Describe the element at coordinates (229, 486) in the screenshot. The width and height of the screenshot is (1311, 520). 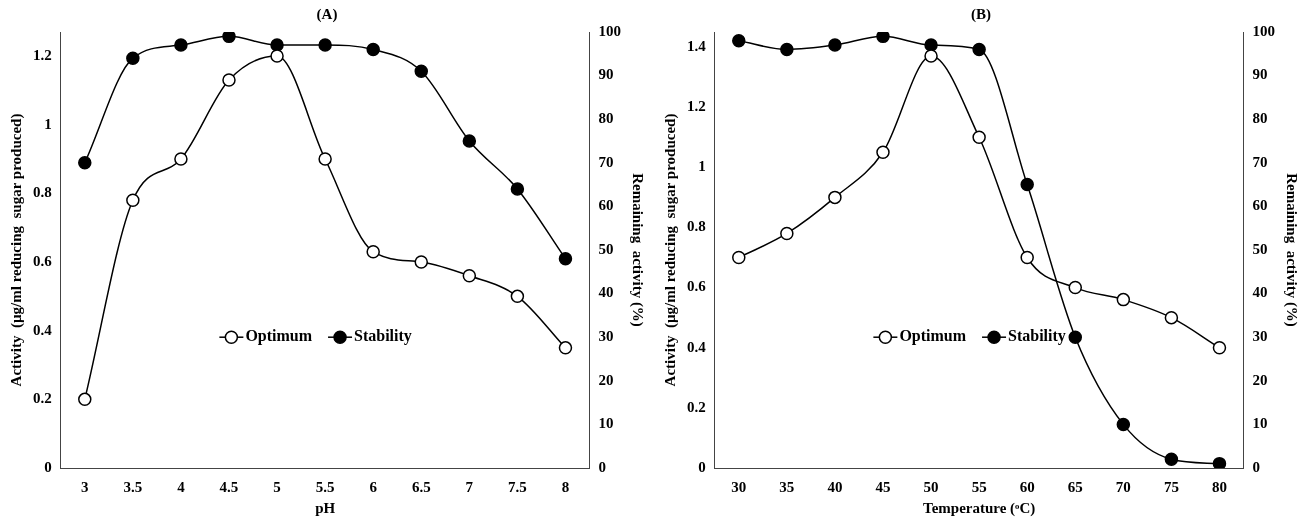
I see `x-tick-label: 4.5` at that location.